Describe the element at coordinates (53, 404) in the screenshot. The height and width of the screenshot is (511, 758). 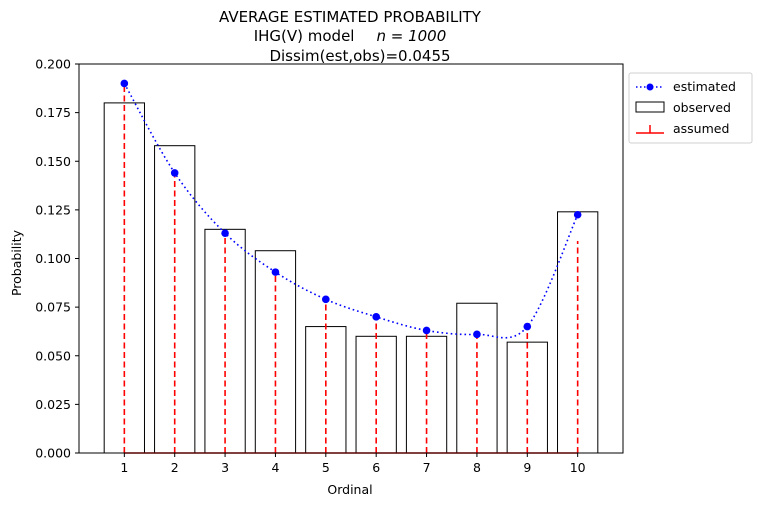
I see `y-tick-label: 0.025` at that location.